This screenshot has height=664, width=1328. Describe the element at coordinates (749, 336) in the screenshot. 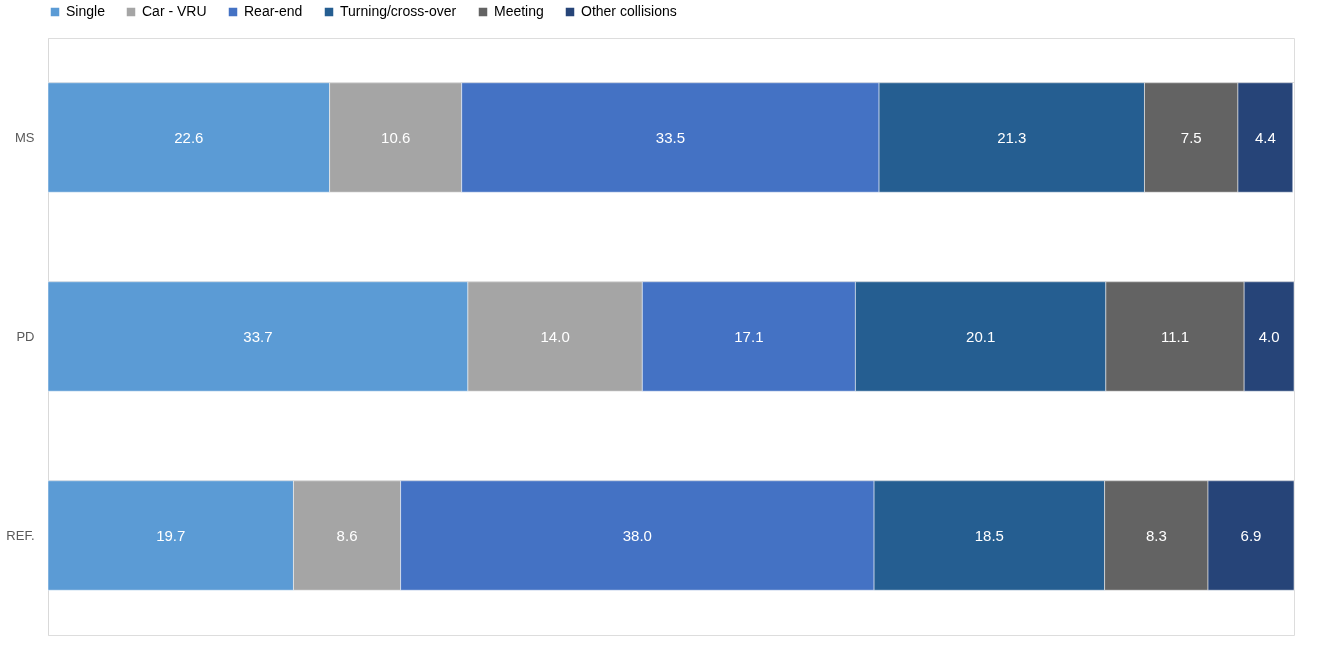

I see `data-label: 17.1` at that location.